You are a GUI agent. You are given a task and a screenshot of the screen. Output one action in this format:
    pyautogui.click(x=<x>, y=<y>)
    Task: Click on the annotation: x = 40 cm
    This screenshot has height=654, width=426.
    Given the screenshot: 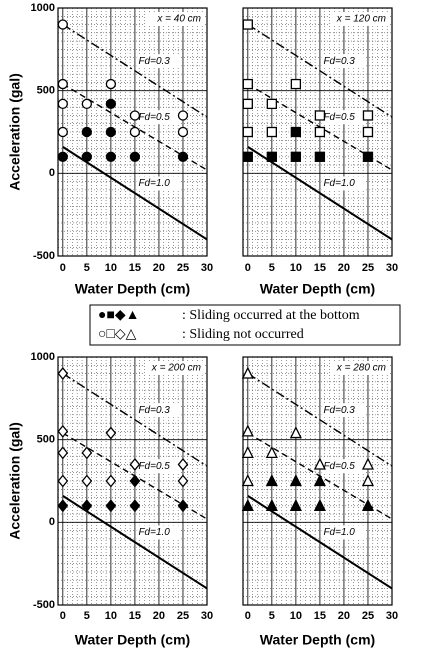 What is the action you would take?
    pyautogui.click(x=178, y=19)
    